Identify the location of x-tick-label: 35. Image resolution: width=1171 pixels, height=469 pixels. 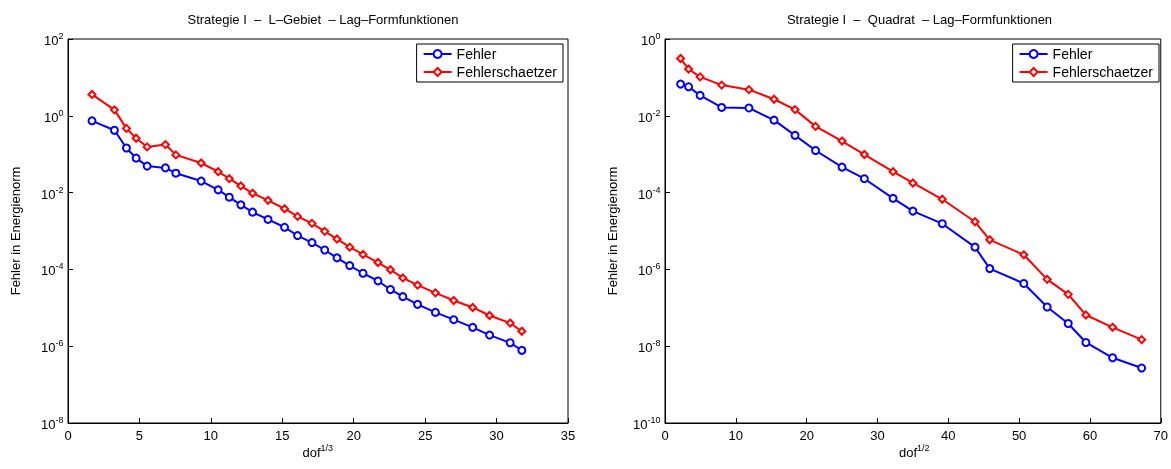
(568, 435).